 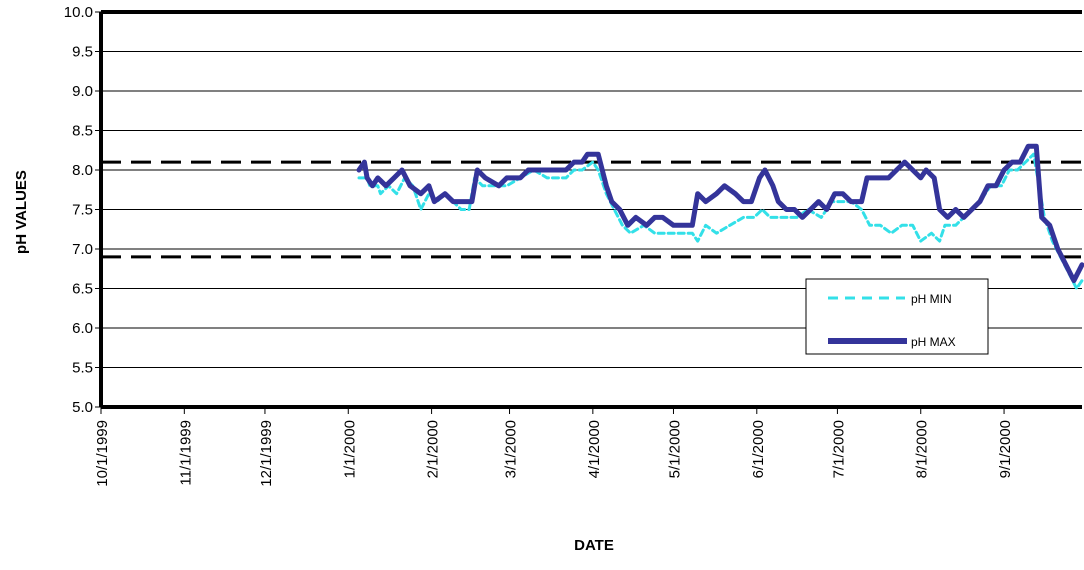 What do you see at coordinates (897, 316) in the screenshot?
I see `legend: pH MIN pH MAX` at bounding box center [897, 316].